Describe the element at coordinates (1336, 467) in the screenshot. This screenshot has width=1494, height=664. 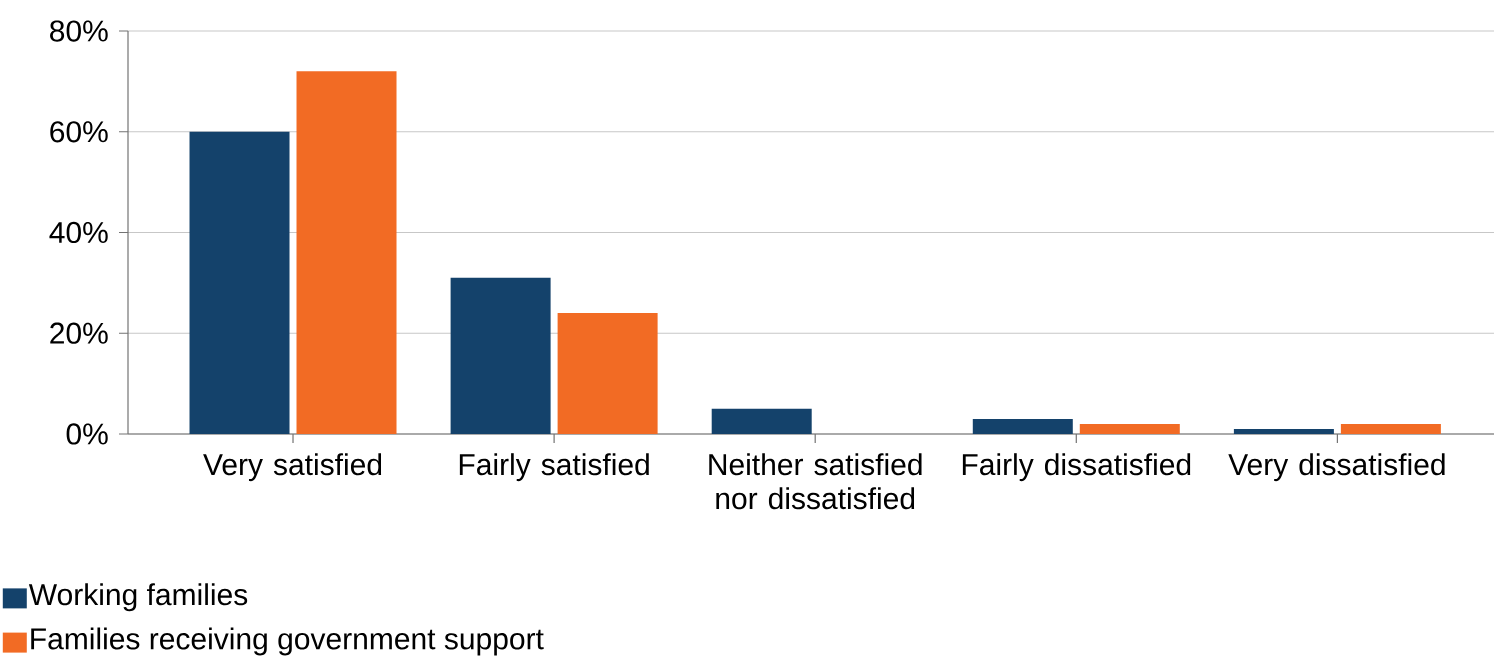
I see `x-tick-label: Very dissatisfied` at that location.